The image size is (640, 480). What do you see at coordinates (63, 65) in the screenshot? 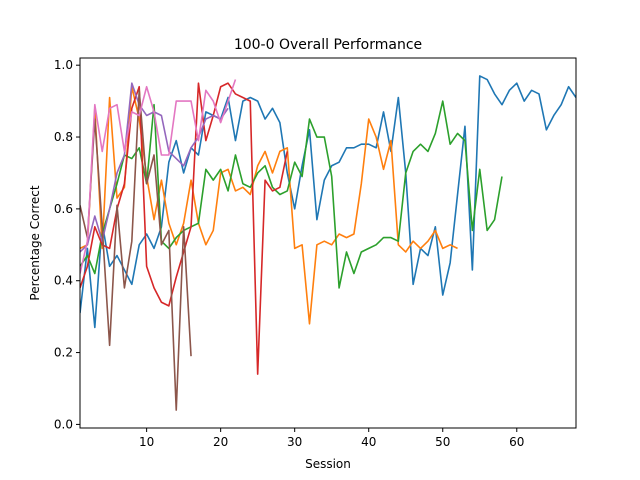
I see `y-tick-label: 1.0` at bounding box center [63, 65].